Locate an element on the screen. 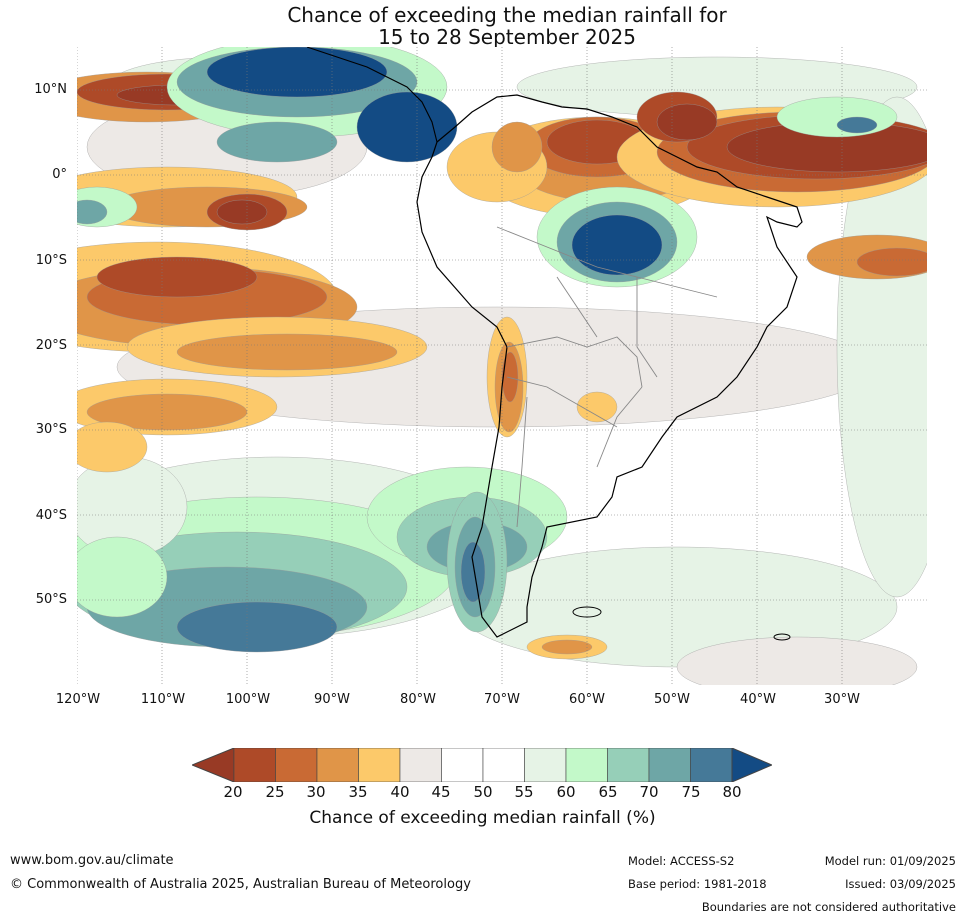 Image resolution: width=965 pixels, height=919 pixels. lat-label-30s: 30°S is located at coordinates (51, 429).